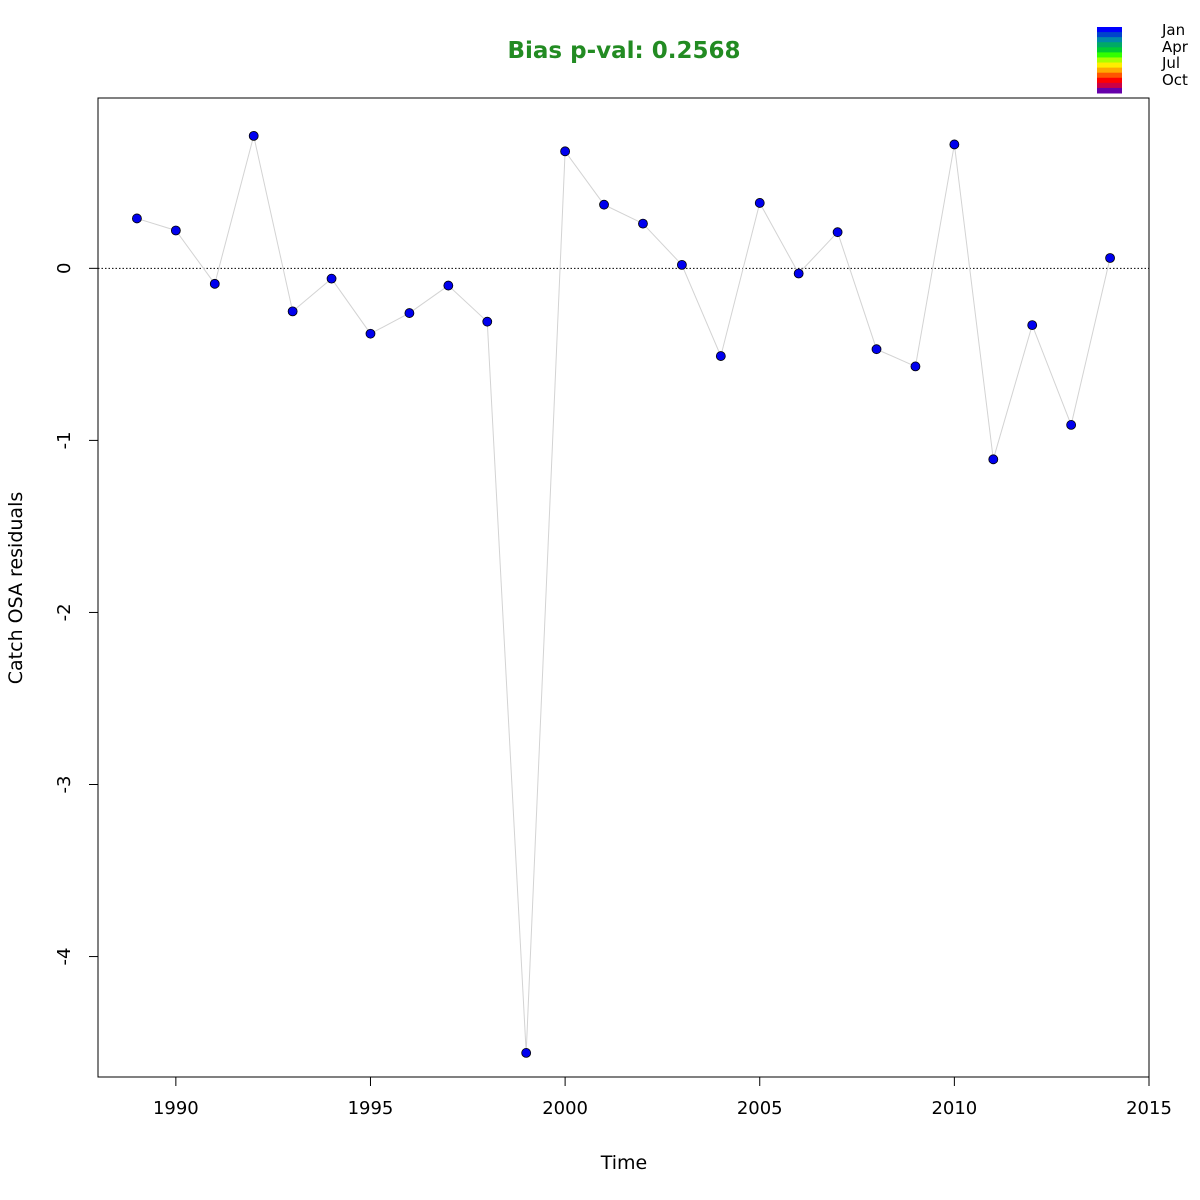 This screenshot has height=1200, width=1200. Describe the element at coordinates (662, 1098) in the screenshot. I see `x-axis: 1990 1995 2000 2005 2010 2015` at that location.